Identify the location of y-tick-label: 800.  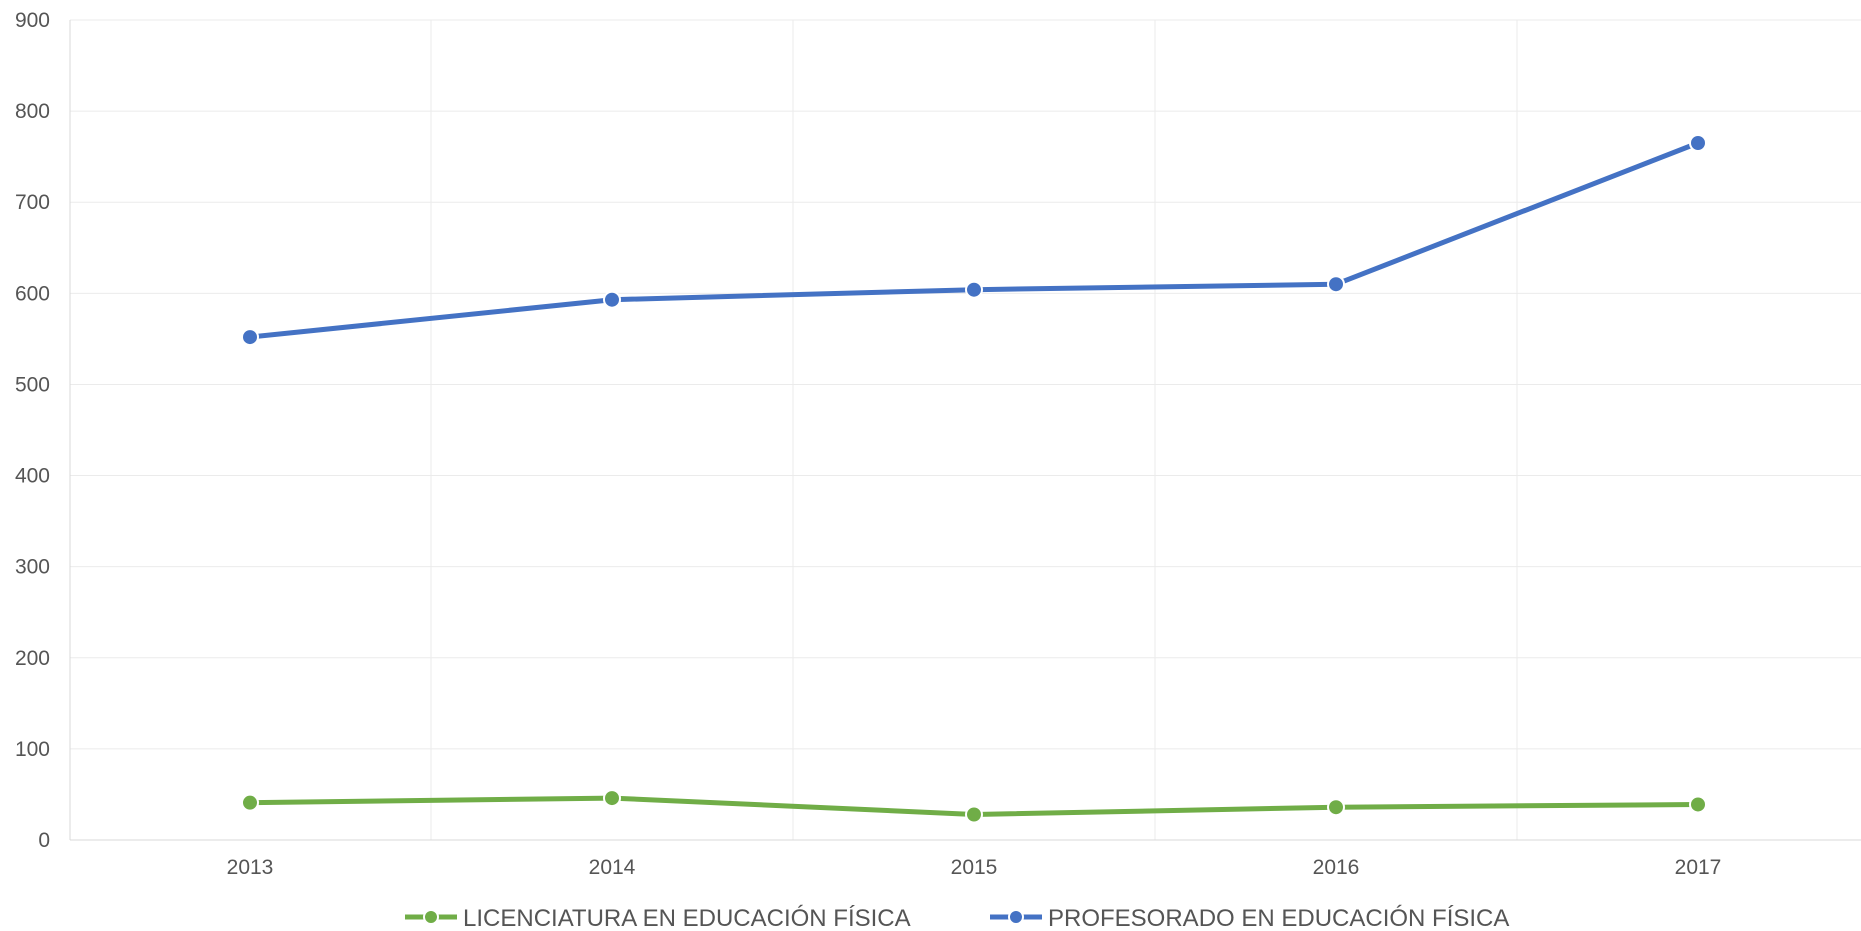
(32, 111).